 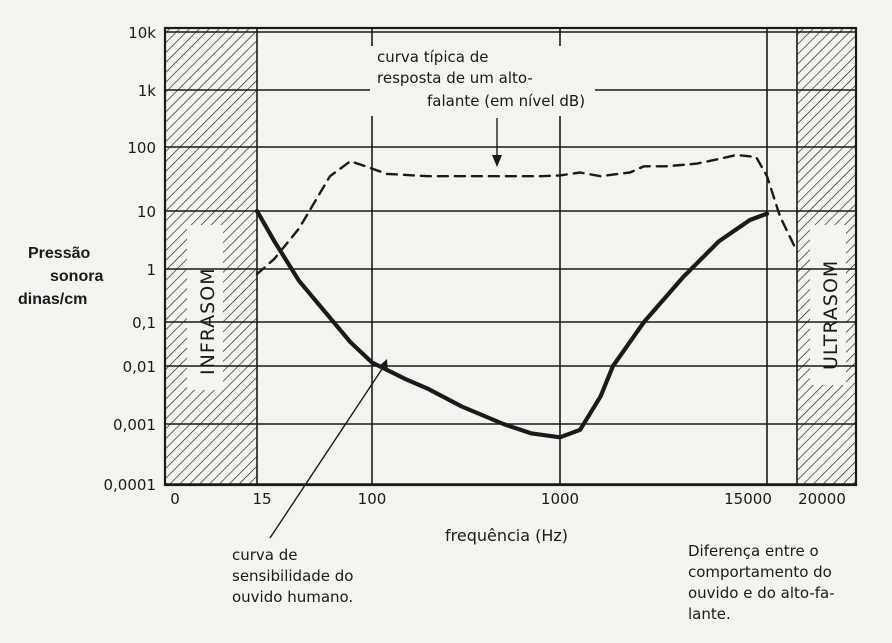 I want to click on speaker-response-line, so click(x=527, y=214).